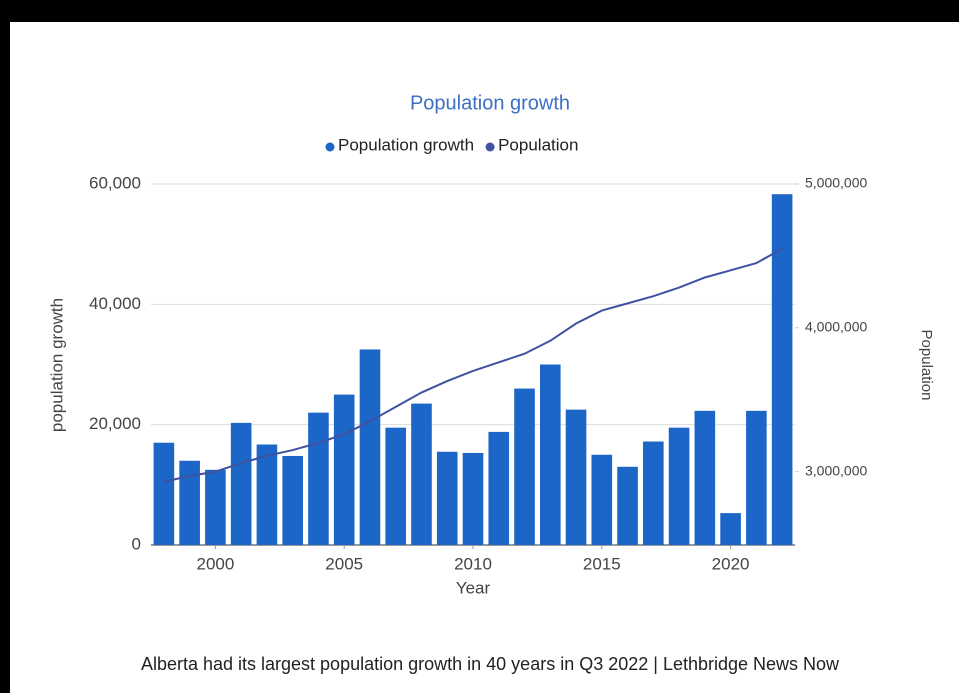  I want to click on y-tick-label: 60,000, so click(115, 182).